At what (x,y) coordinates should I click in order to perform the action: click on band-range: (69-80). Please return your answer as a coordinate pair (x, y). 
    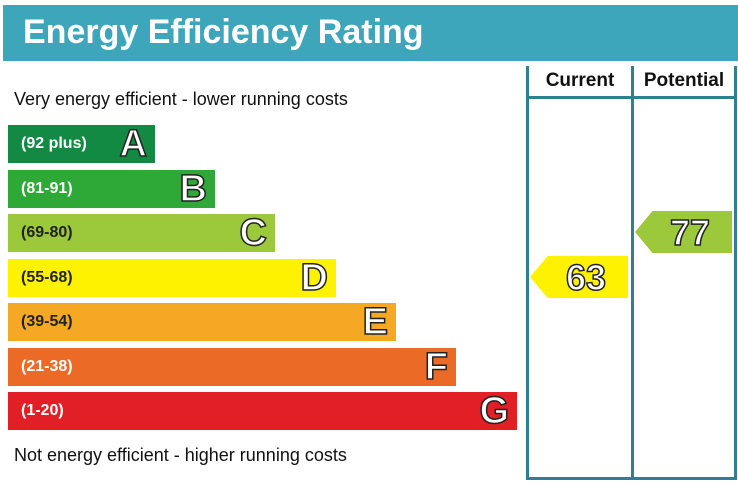
    Looking at the image, I should click on (47, 232).